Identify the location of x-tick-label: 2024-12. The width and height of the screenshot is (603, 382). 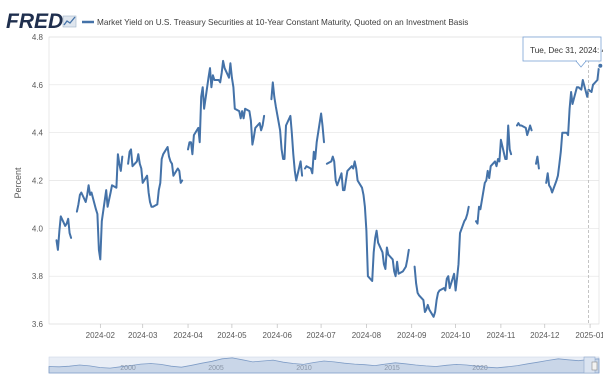
(545, 335).